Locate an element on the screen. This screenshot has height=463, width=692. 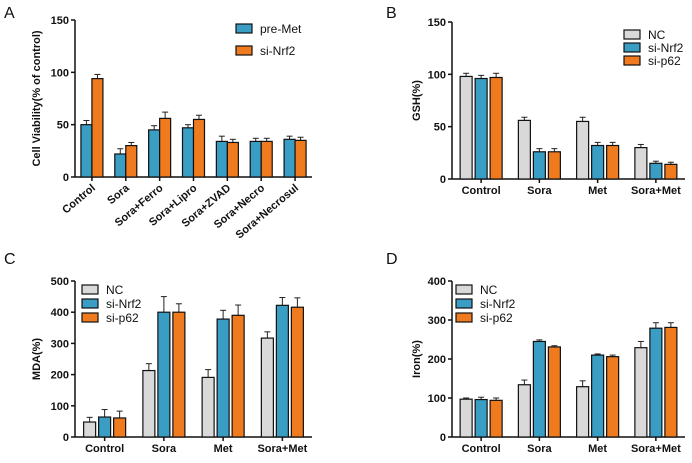
y-axis-label: GSH(%) is located at coordinates (417, 100).